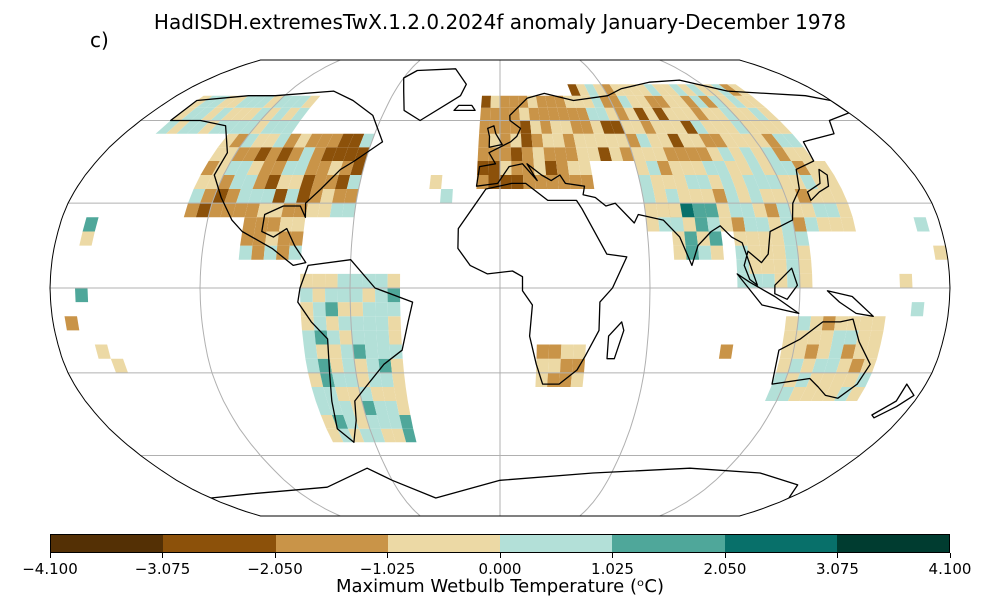 This screenshot has height=600, width=1000. Describe the element at coordinates (435, 95) in the screenshot. I see `coastline-greenland` at that location.